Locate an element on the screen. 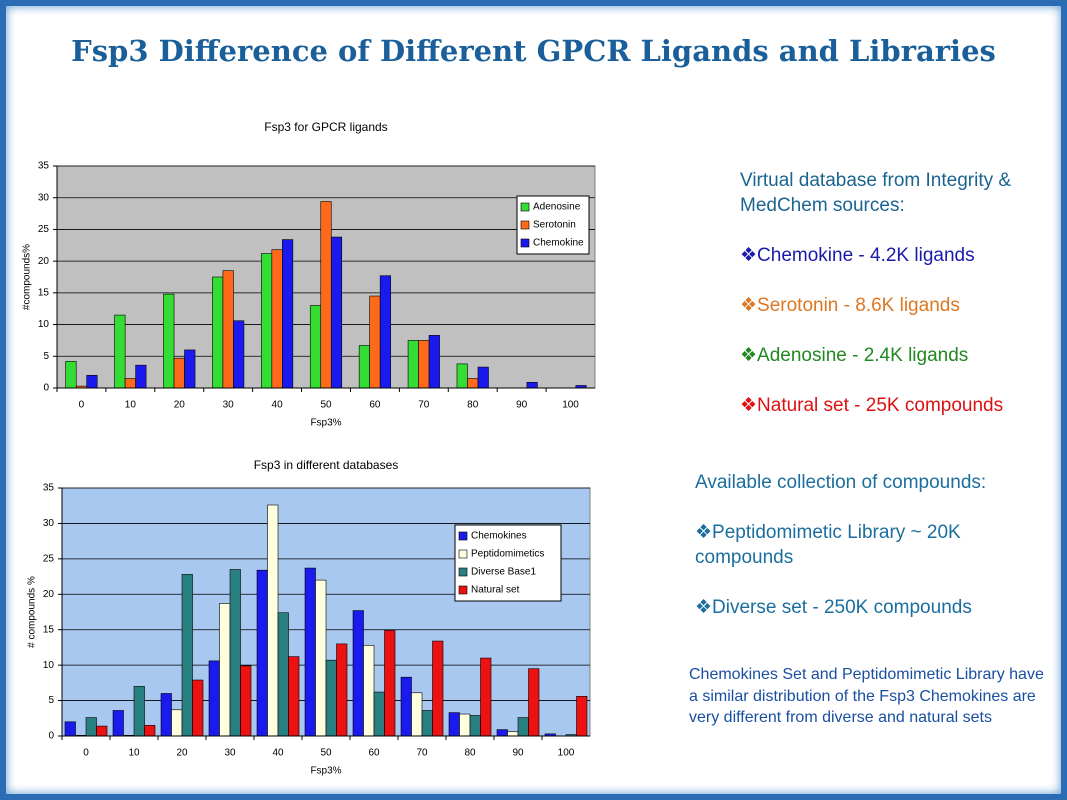 The height and width of the screenshot is (800, 1067). panel-heading: Available collection of compounds: is located at coordinates (841, 482).